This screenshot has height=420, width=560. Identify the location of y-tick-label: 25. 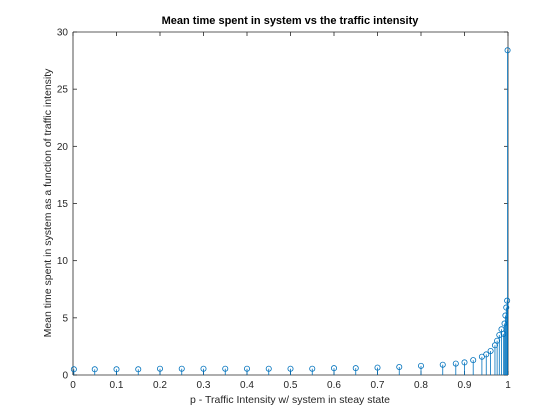
(63, 90).